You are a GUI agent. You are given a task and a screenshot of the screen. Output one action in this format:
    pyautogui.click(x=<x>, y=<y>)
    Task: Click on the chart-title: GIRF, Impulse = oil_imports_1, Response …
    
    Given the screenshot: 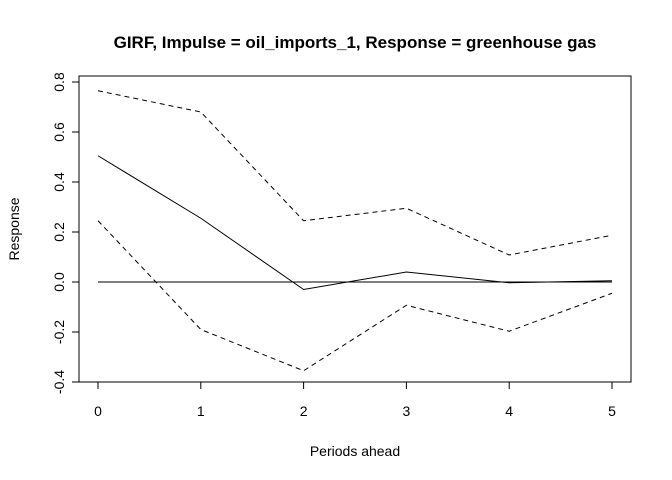 What is the action you would take?
    pyautogui.click(x=355, y=42)
    